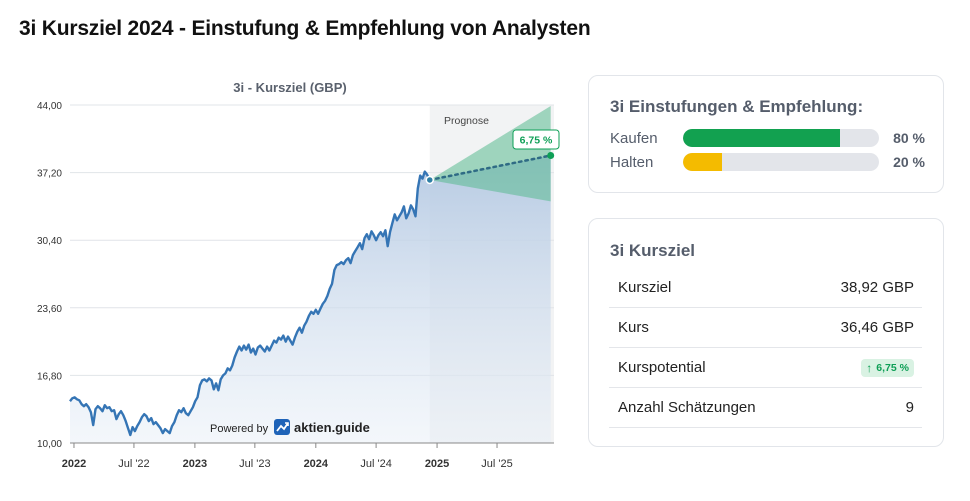 The height and width of the screenshot is (501, 970). I want to click on x-tick-label: 2023, so click(195, 464).